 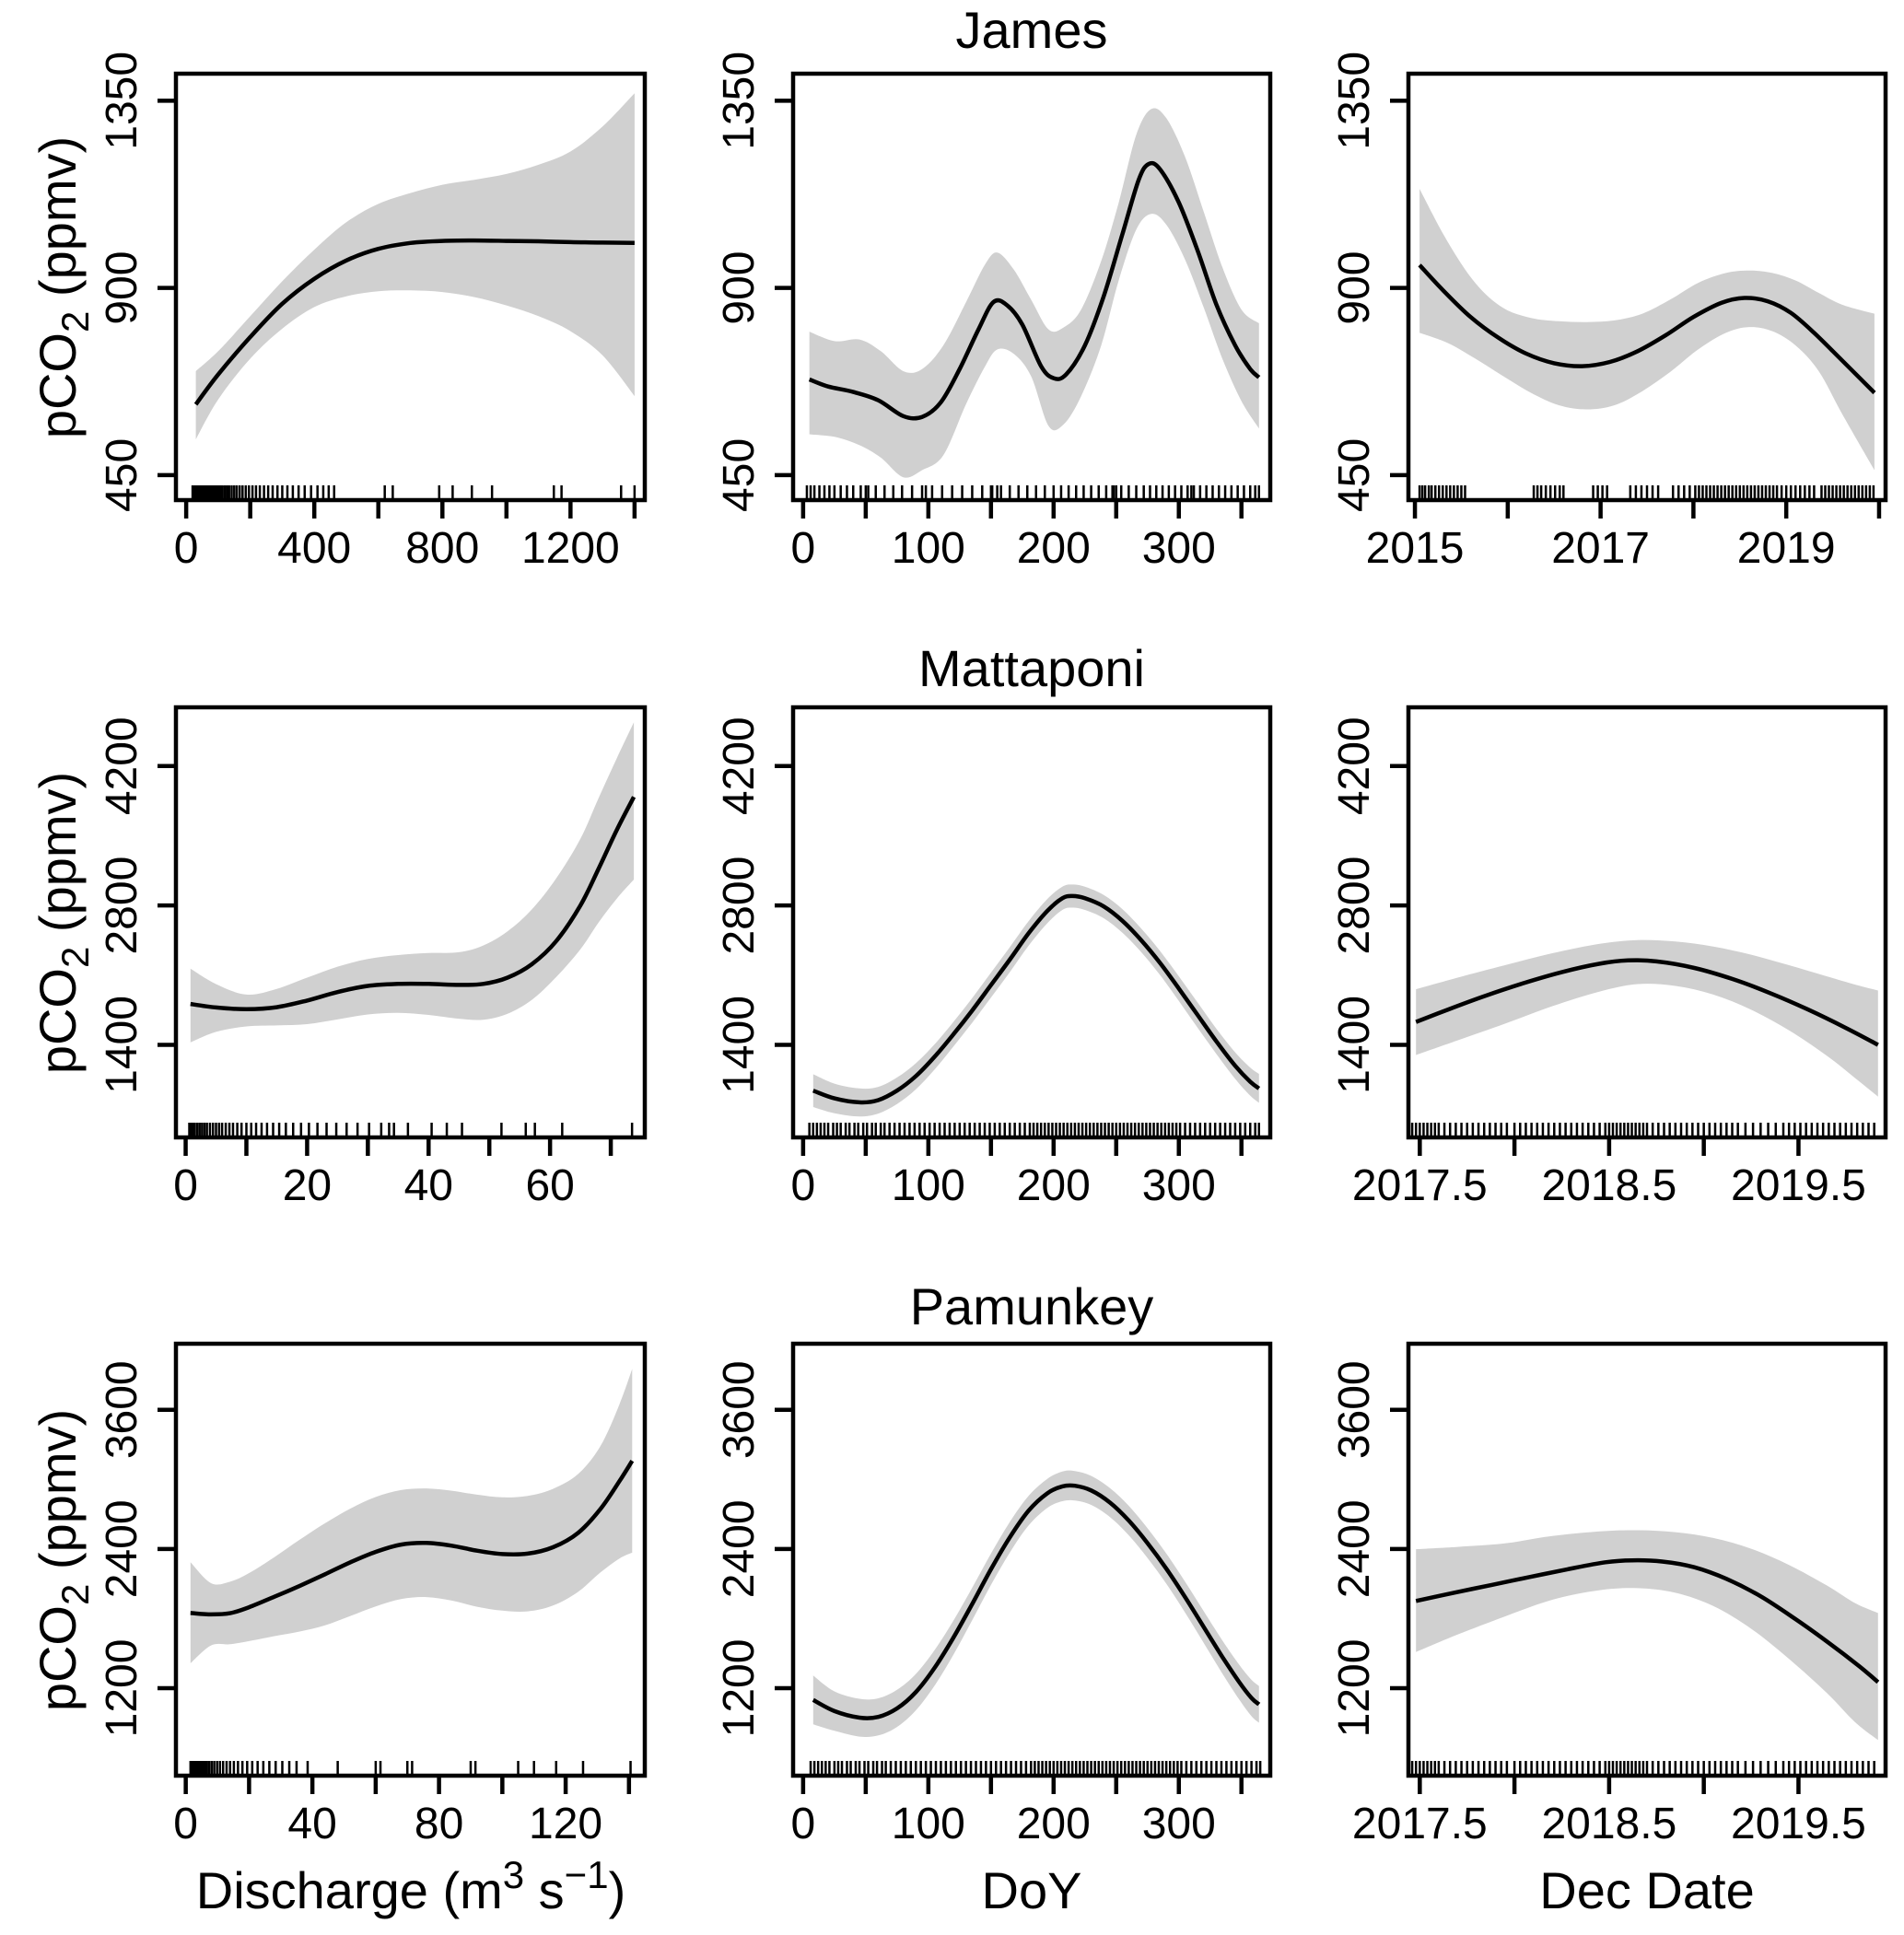 What do you see at coordinates (410, 1886) in the screenshot?
I see `x-axis-label-discharge: Discharge (m3 s−1)` at bounding box center [410, 1886].